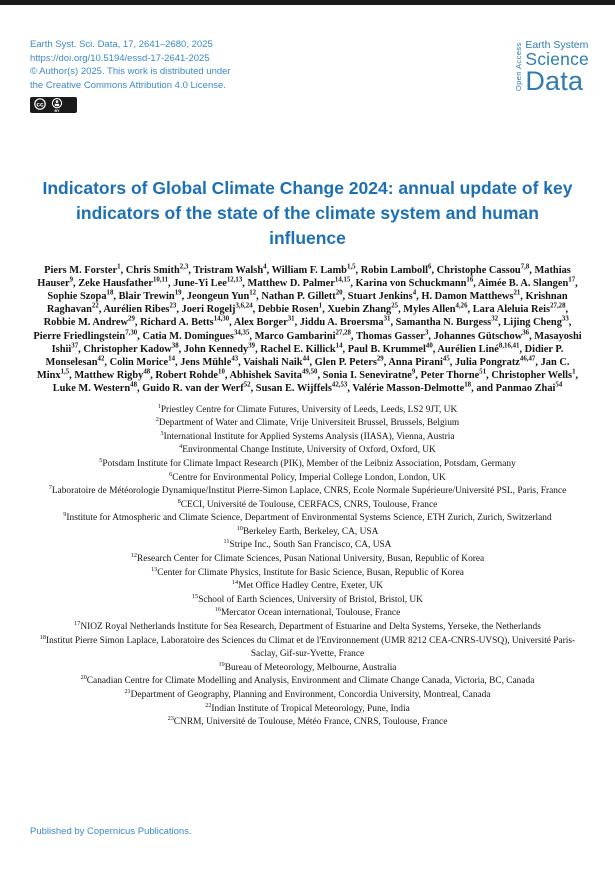 The image size is (615, 870). What do you see at coordinates (170, 719) in the screenshot?
I see `affiliation-number: 23` at bounding box center [170, 719].